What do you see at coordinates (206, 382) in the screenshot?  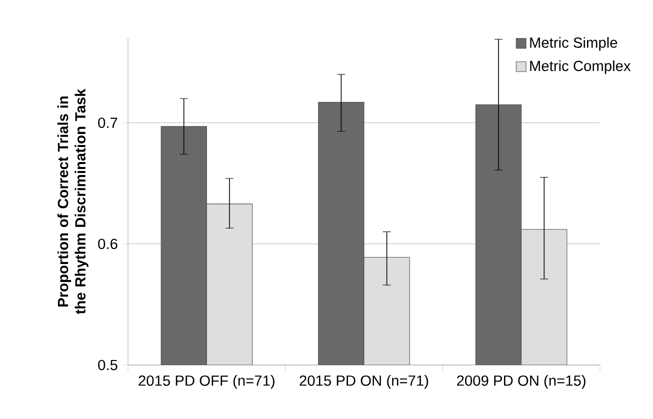 I see `x-tick-label: 2015 PD OFF (n=71)` at bounding box center [206, 382].